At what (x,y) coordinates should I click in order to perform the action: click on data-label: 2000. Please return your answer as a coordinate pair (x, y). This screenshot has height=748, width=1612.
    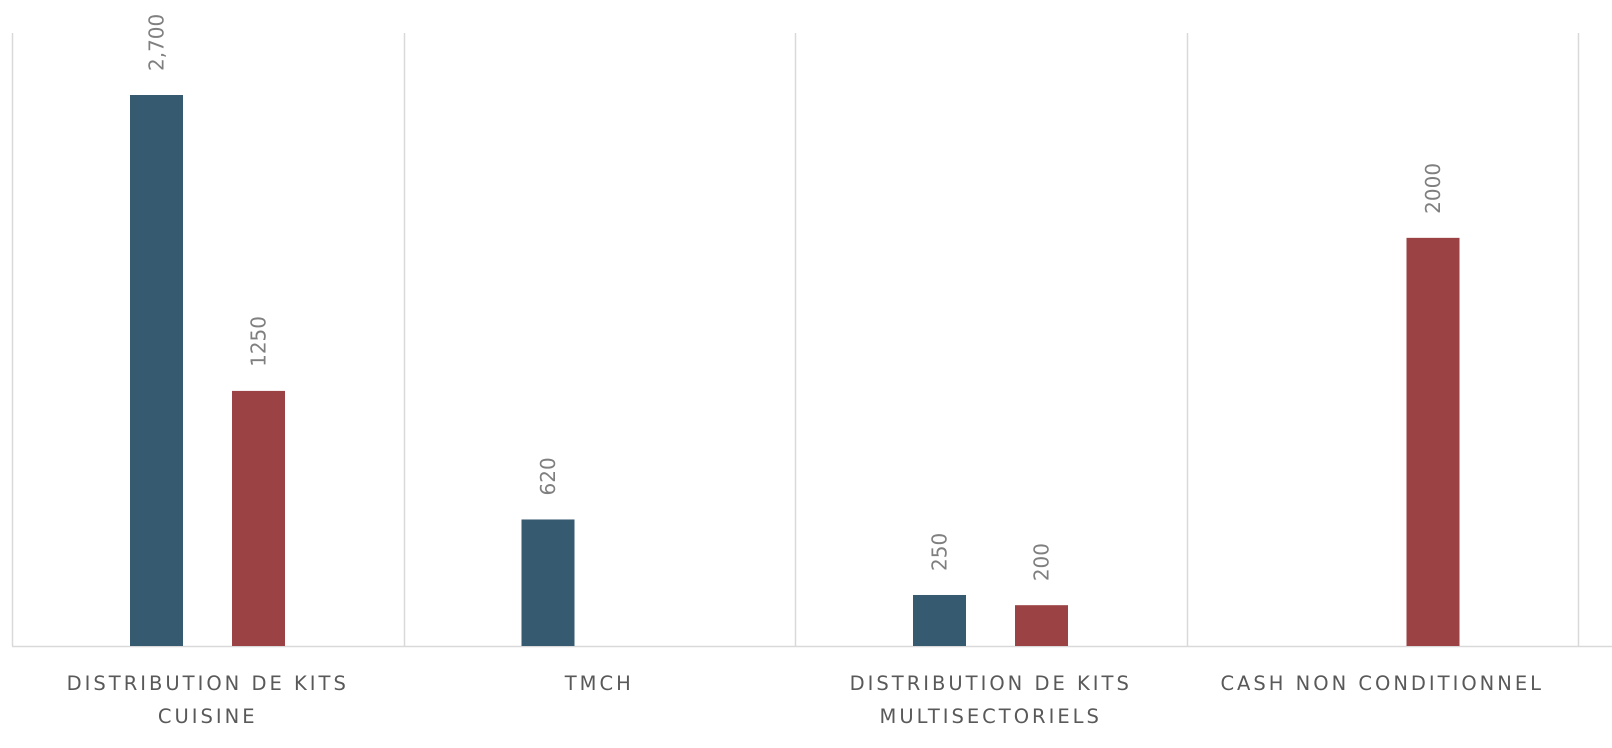
    Looking at the image, I should click on (1433, 188).